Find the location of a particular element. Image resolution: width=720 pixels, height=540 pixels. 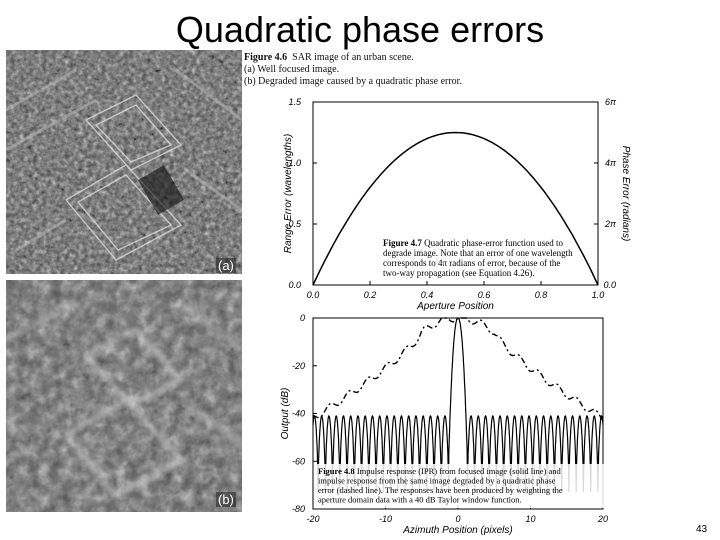

phase-error-curve is located at coordinates (455, 208).